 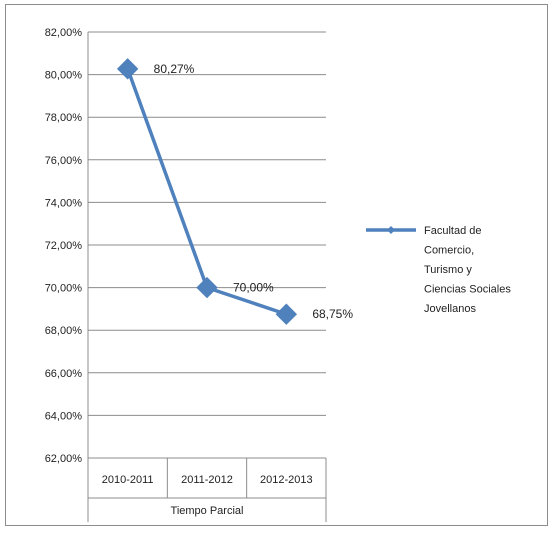 I want to click on legend-label-line: Jovellanos, so click(x=450, y=309).